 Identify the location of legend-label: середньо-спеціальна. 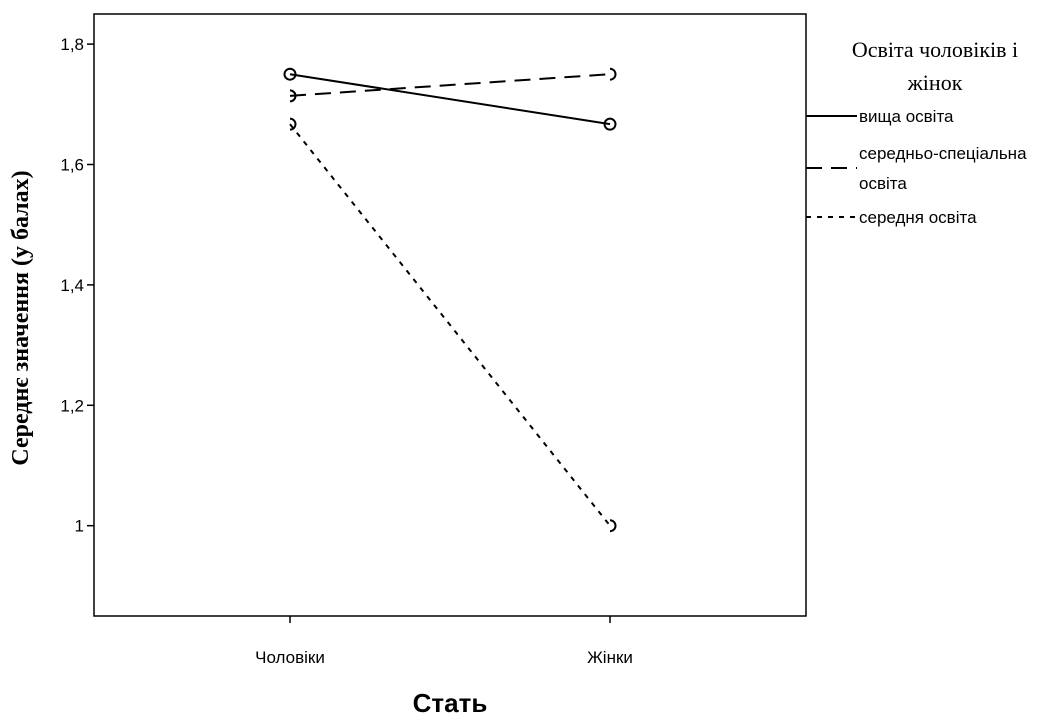
(943, 153).